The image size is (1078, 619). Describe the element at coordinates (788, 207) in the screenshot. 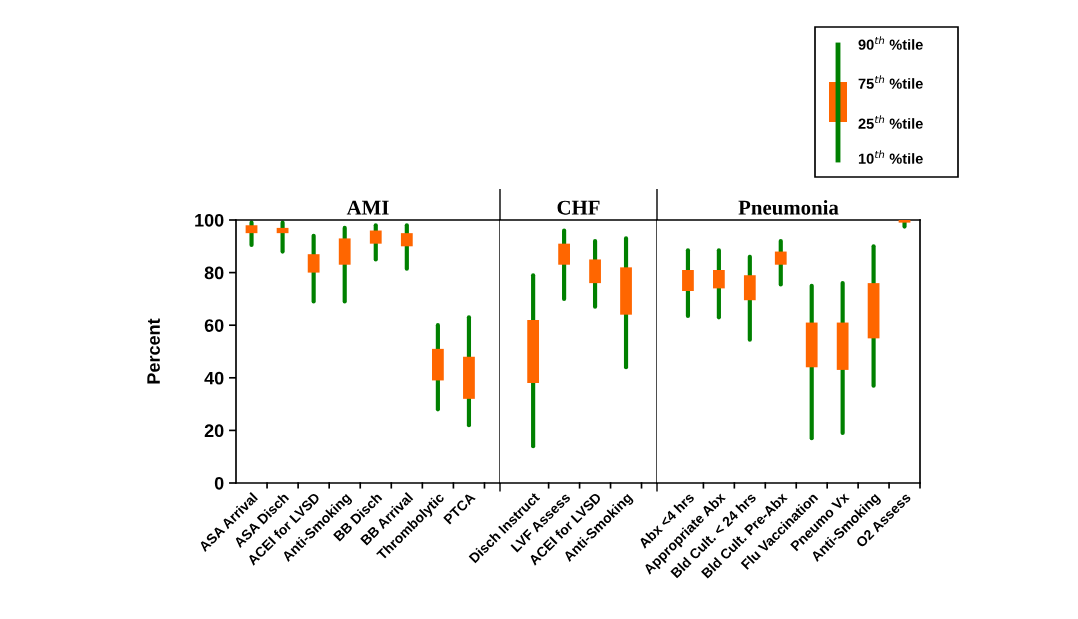

I see `chart-title: Pneumonia` at that location.